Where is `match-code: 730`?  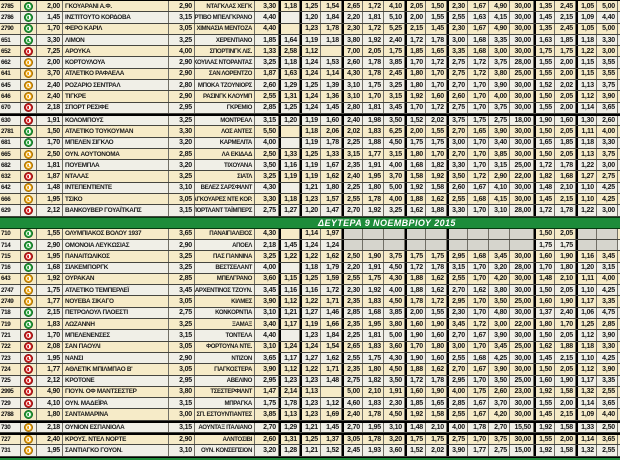
match-code: 730 is located at coordinates (10, 427).